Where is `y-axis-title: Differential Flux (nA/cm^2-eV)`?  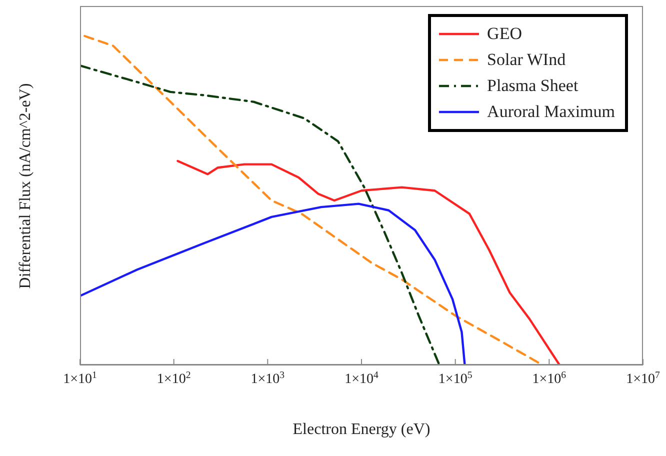
y-axis-title: Differential Flux (nA/cm^2-eV) is located at coordinates (26, 186).